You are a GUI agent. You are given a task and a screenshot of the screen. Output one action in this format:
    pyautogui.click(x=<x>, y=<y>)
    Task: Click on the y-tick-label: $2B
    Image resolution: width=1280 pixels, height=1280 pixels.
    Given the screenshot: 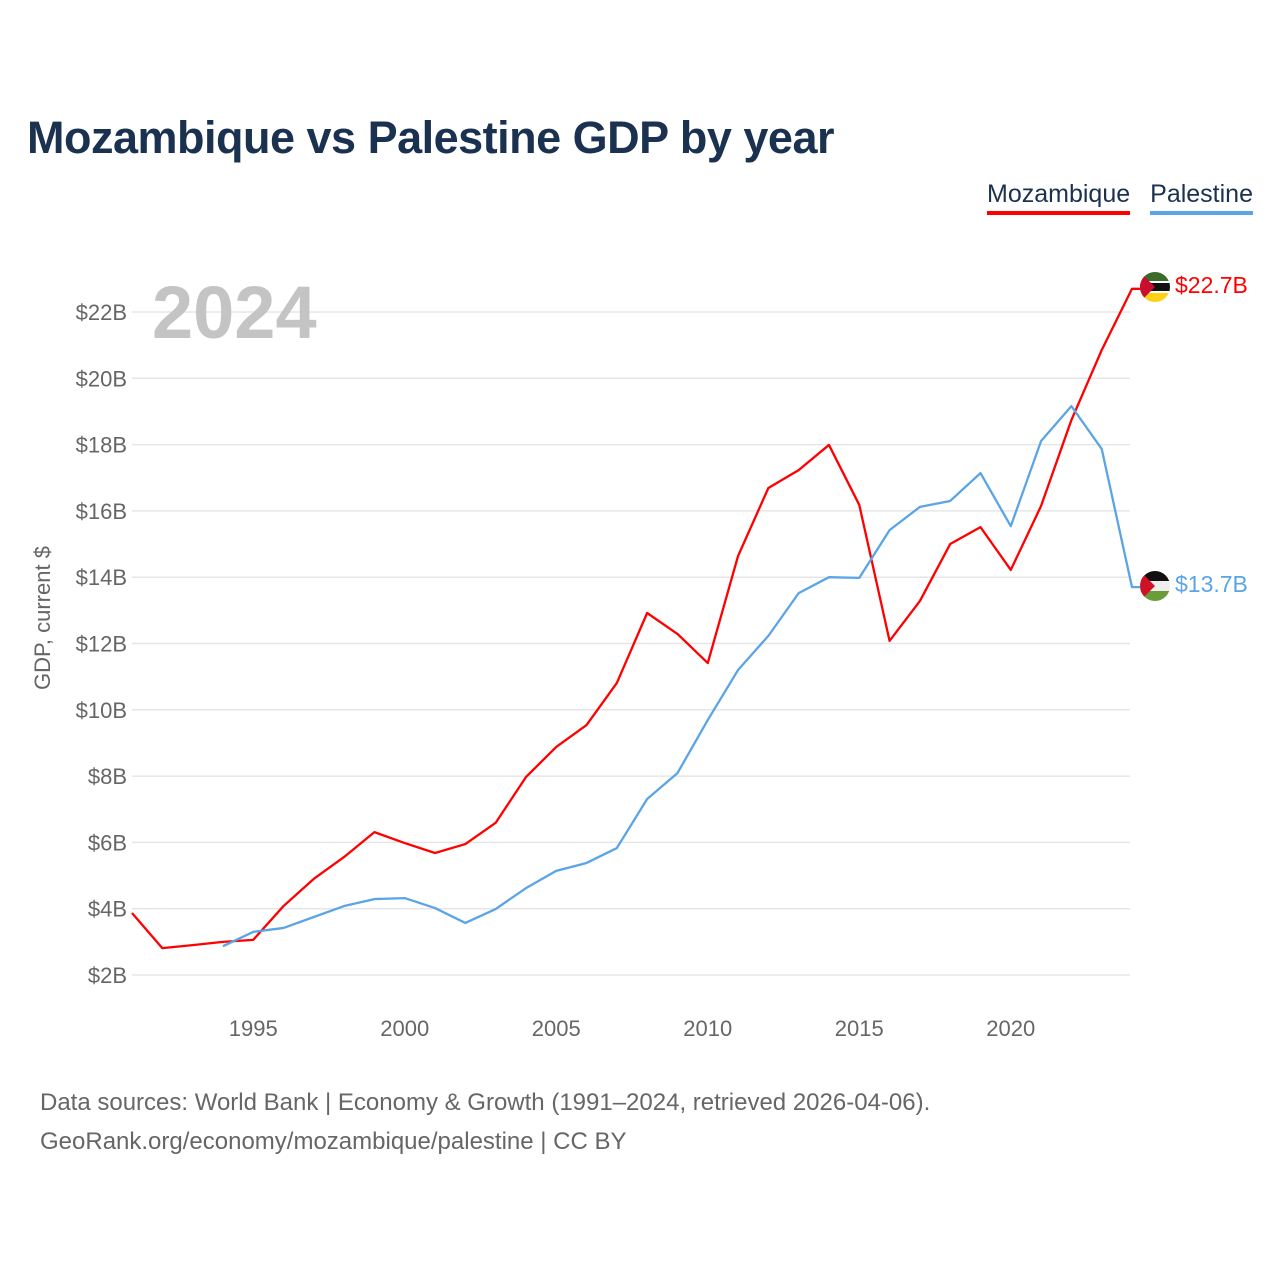 What is the action you would take?
    pyautogui.click(x=107, y=975)
    